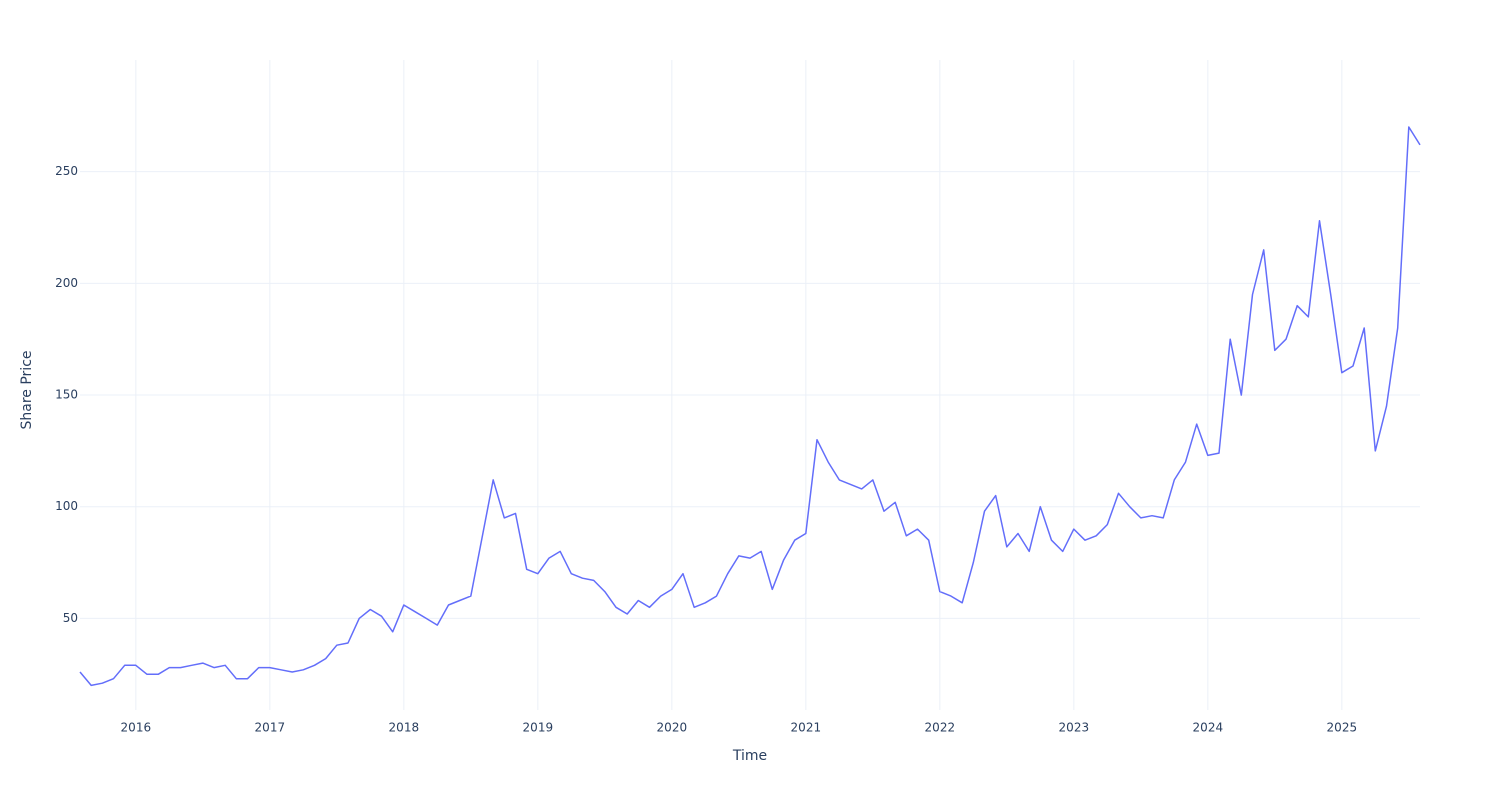 This screenshot has height=800, width=1500. Describe the element at coordinates (404, 728) in the screenshot. I see `x-tick-label: 2018` at that location.